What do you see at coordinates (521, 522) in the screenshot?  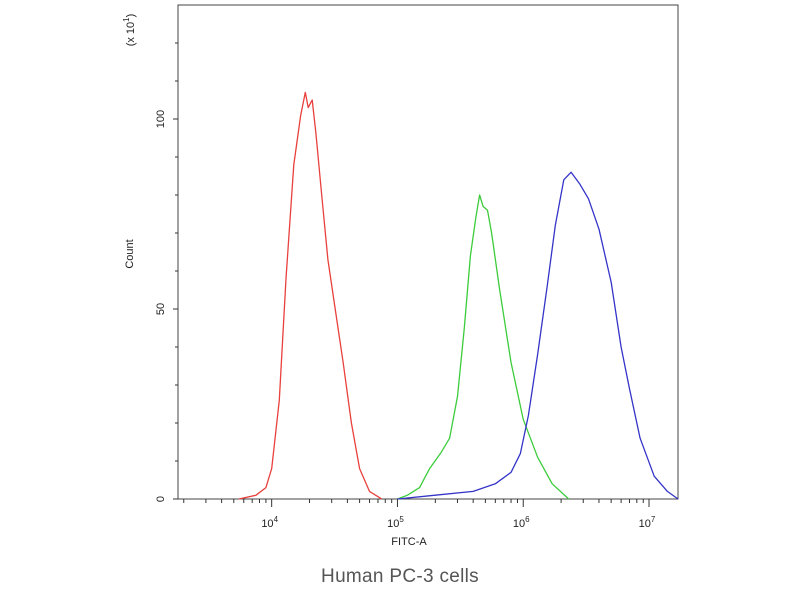 I see `x-tick-label: 10⁶` at bounding box center [521, 522].